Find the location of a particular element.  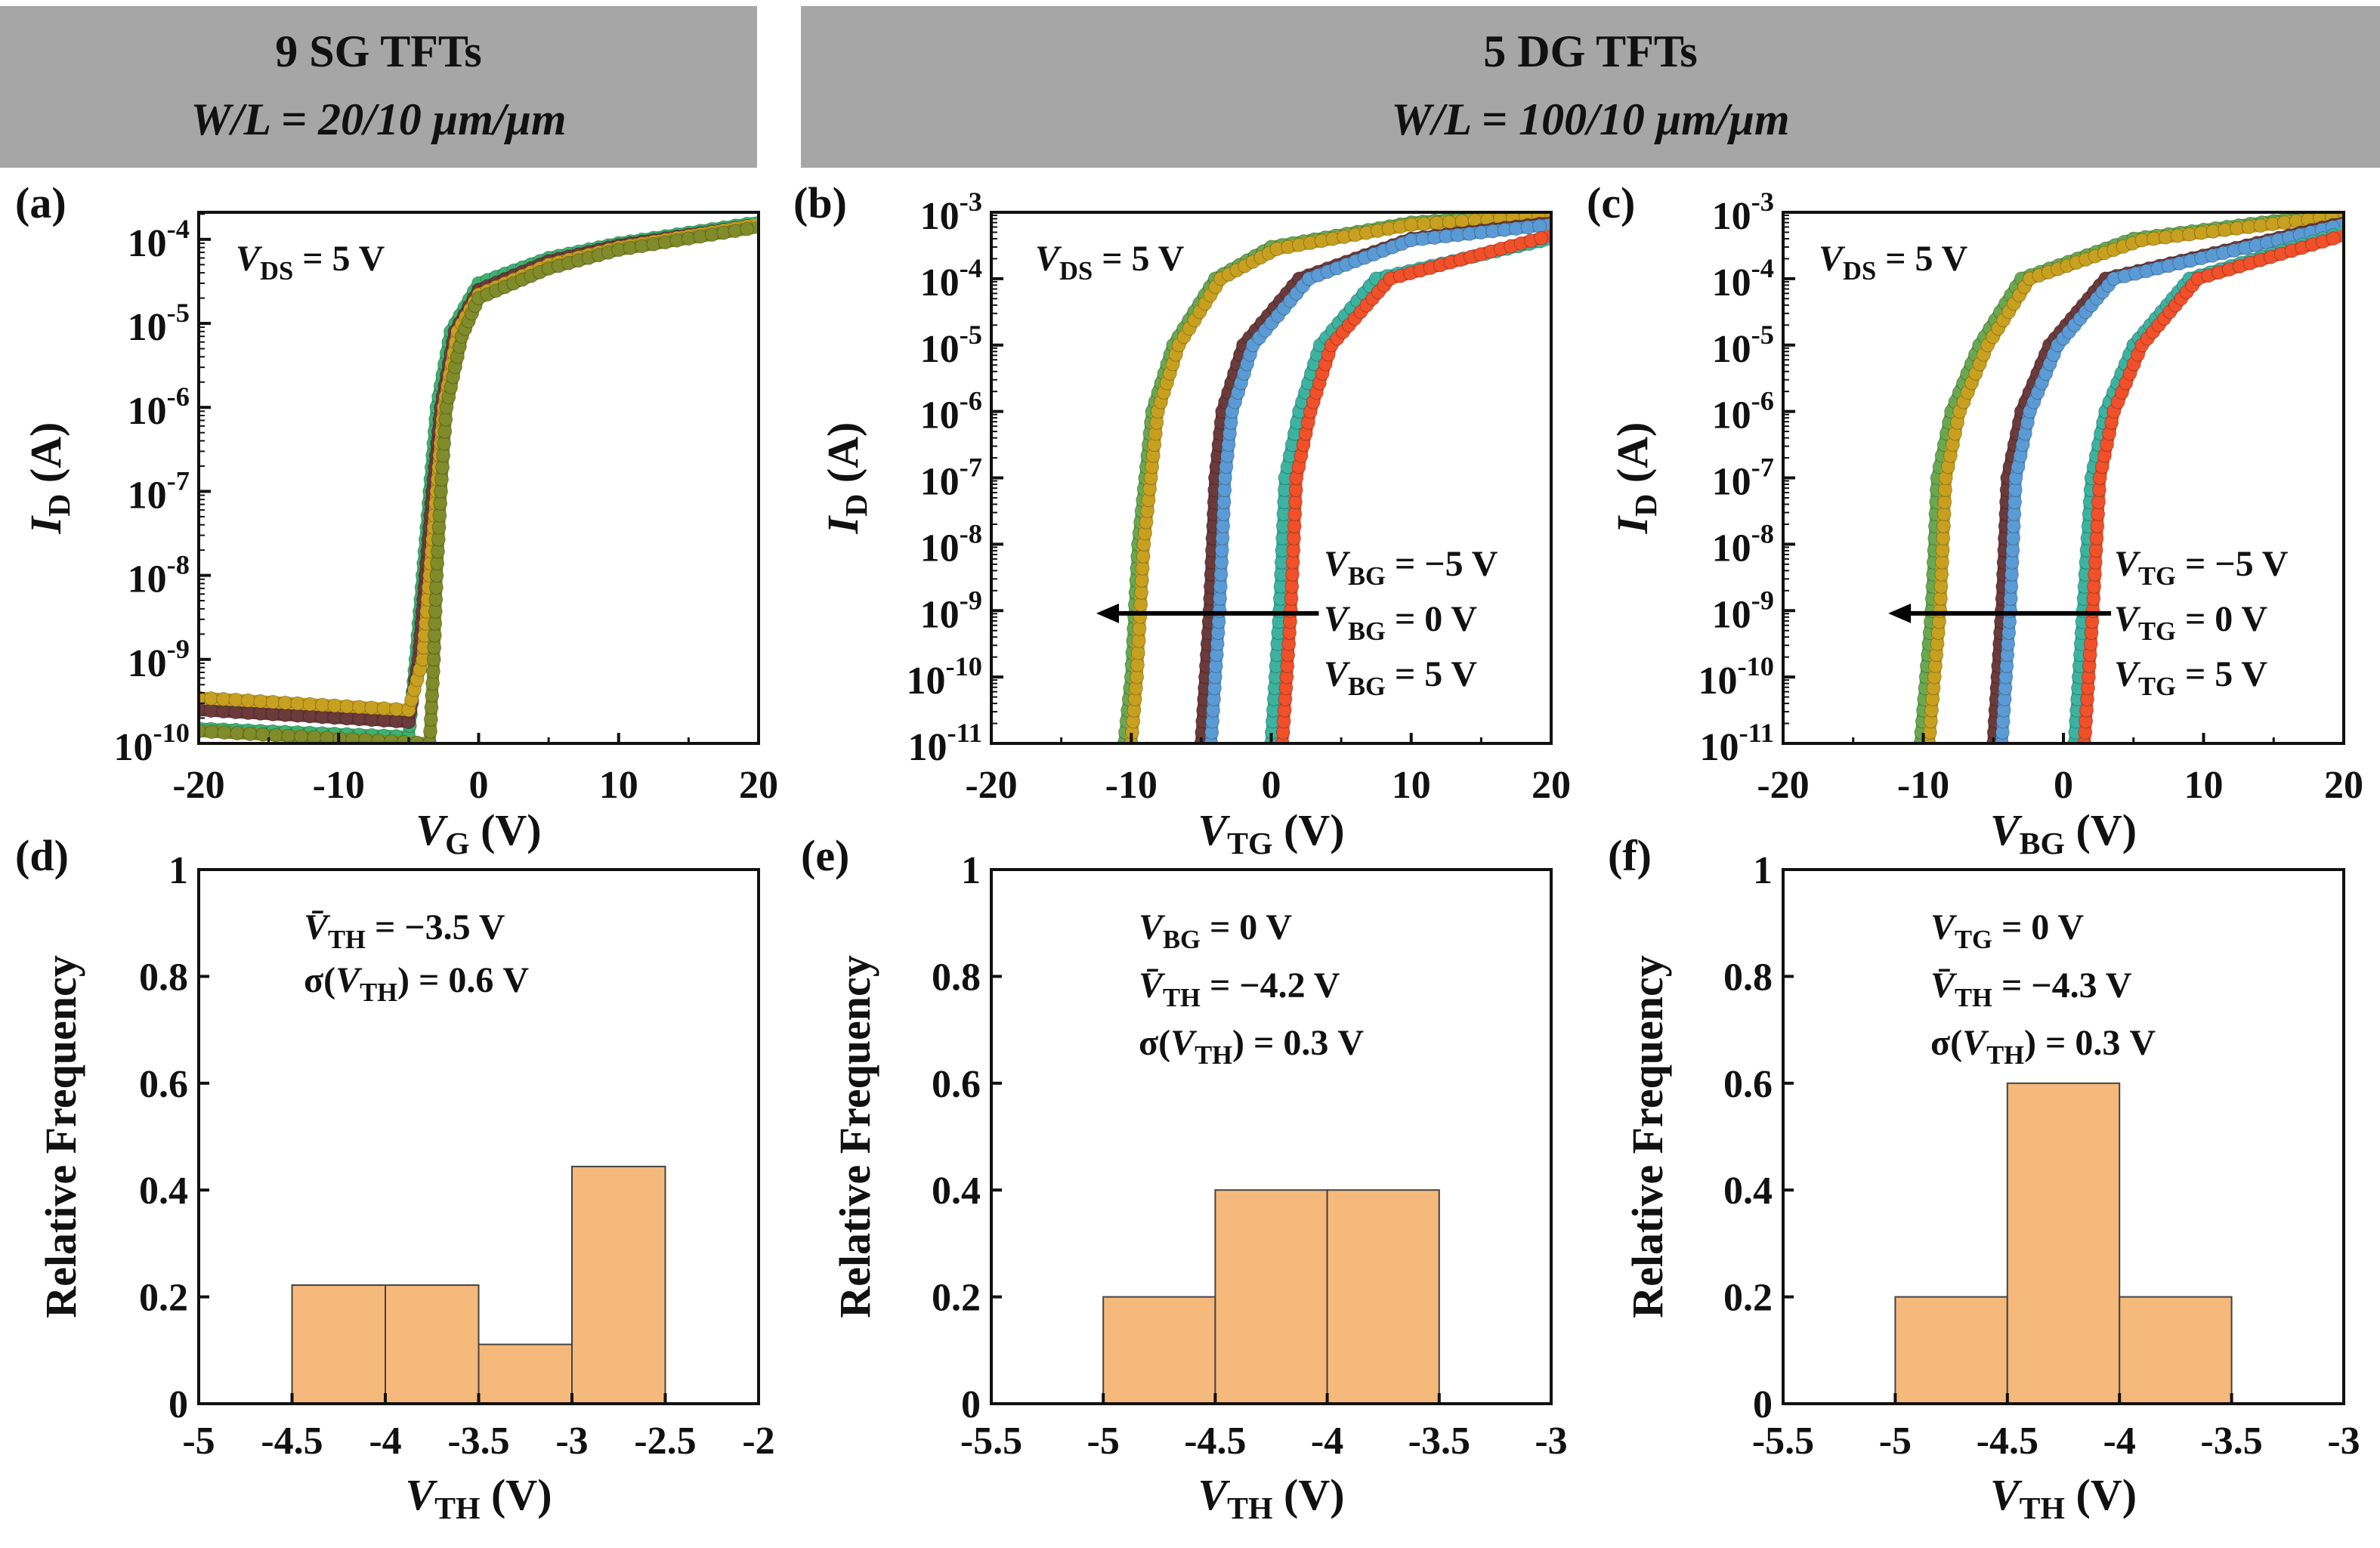

stat-annotation-0-symbol: V is located at coordinates (1152, 927).